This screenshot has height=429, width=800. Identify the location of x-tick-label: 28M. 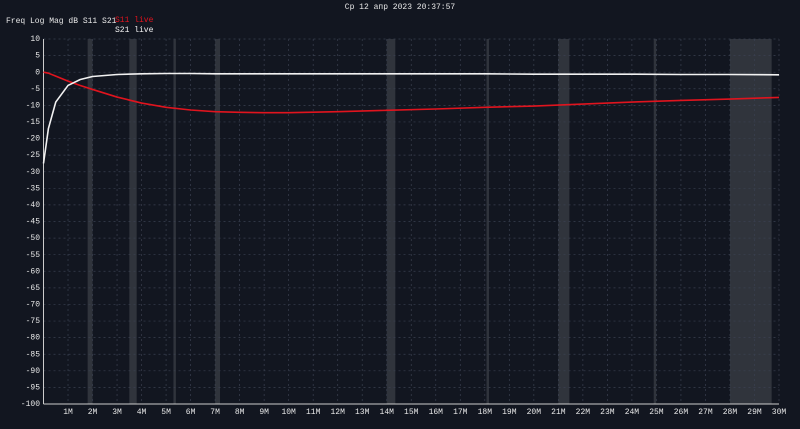
(730, 412).